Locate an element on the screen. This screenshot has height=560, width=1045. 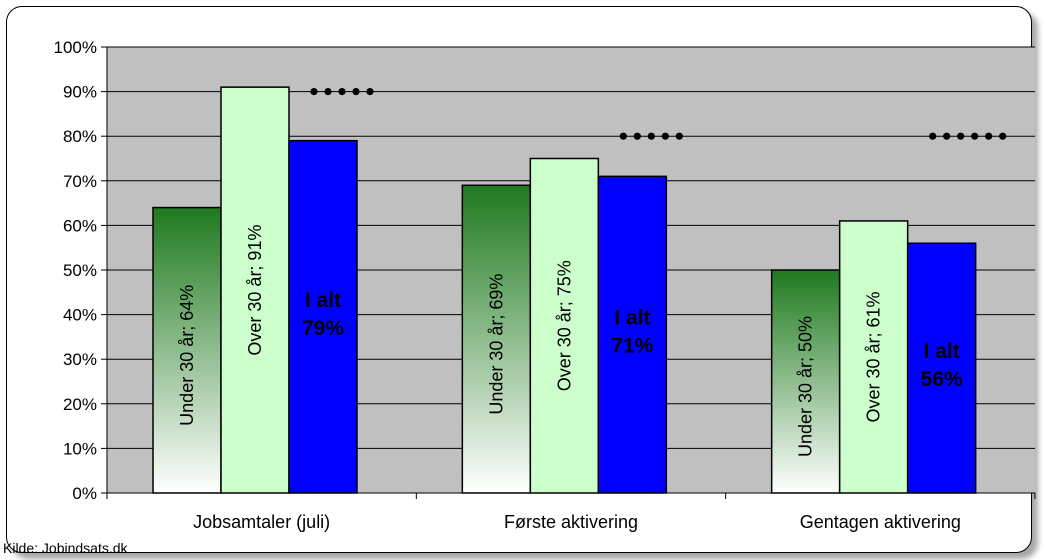
y-tick-label: 100% is located at coordinates (75, 47).